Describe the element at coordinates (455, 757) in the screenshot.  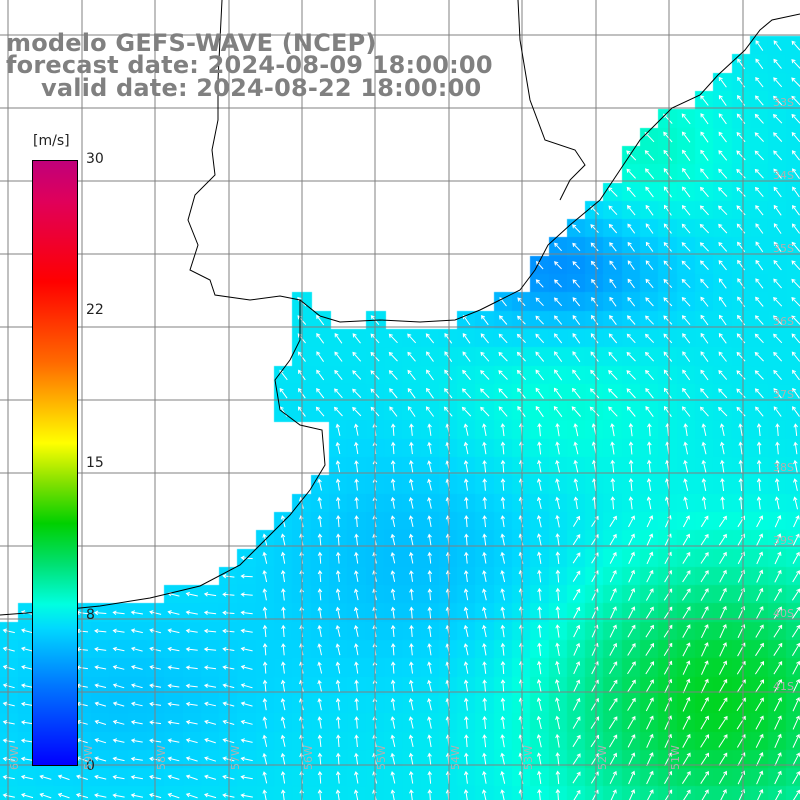
I see `lon-label: 54W` at that location.